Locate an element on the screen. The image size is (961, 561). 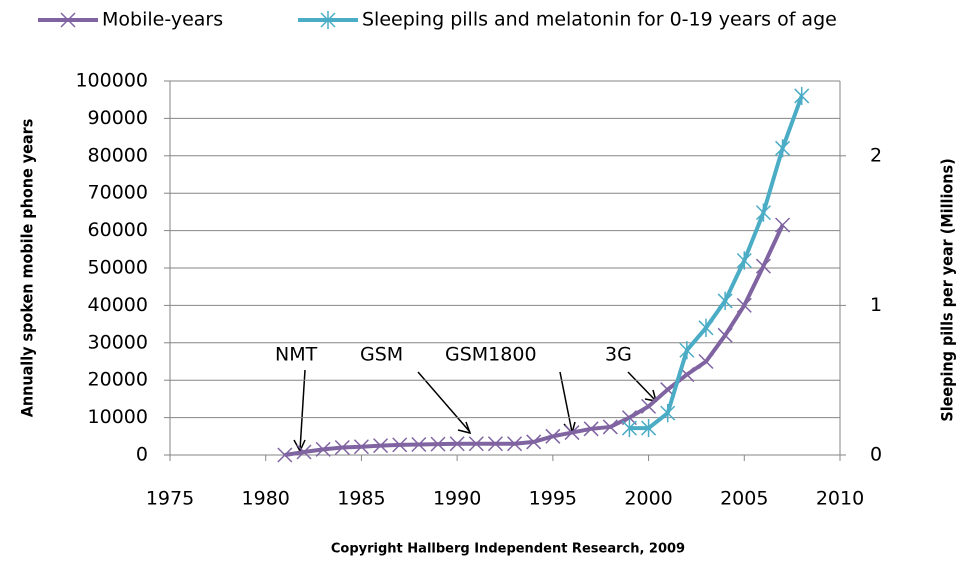
x-tick-label: 2010 is located at coordinates (840, 499).